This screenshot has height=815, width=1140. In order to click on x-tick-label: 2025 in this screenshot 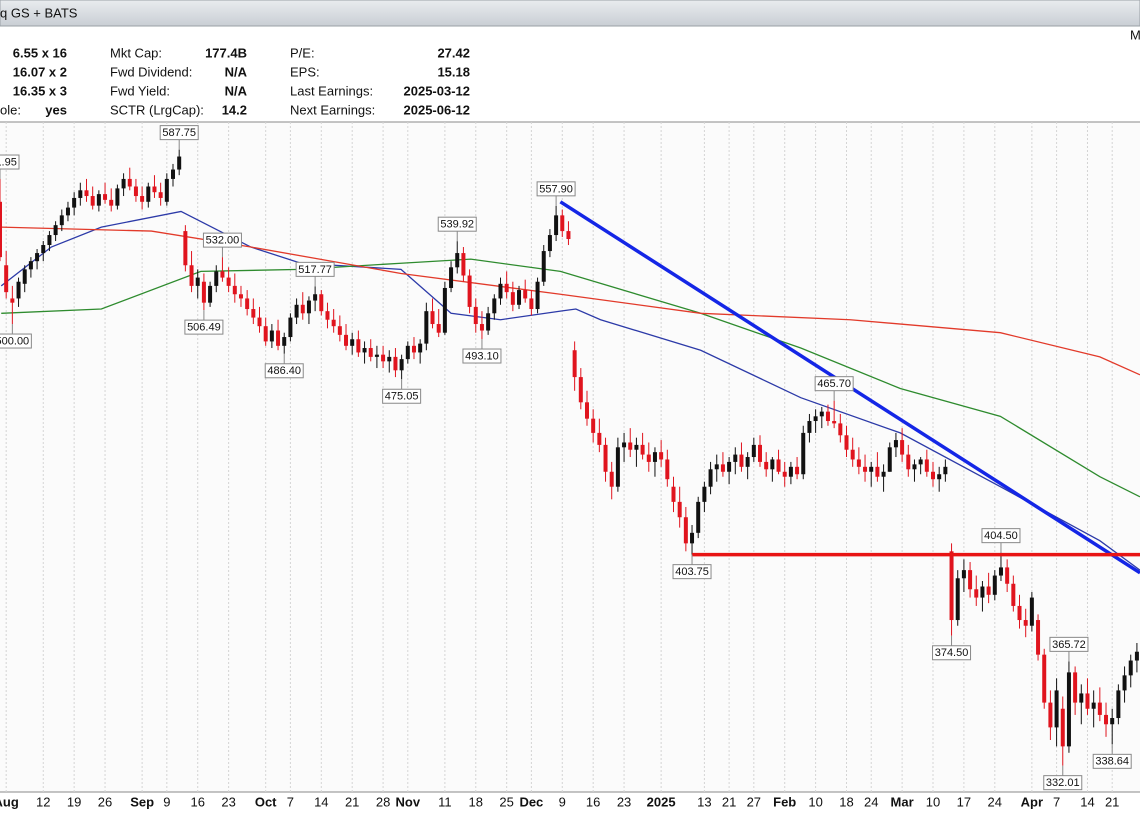, I will do `click(661, 801)`.